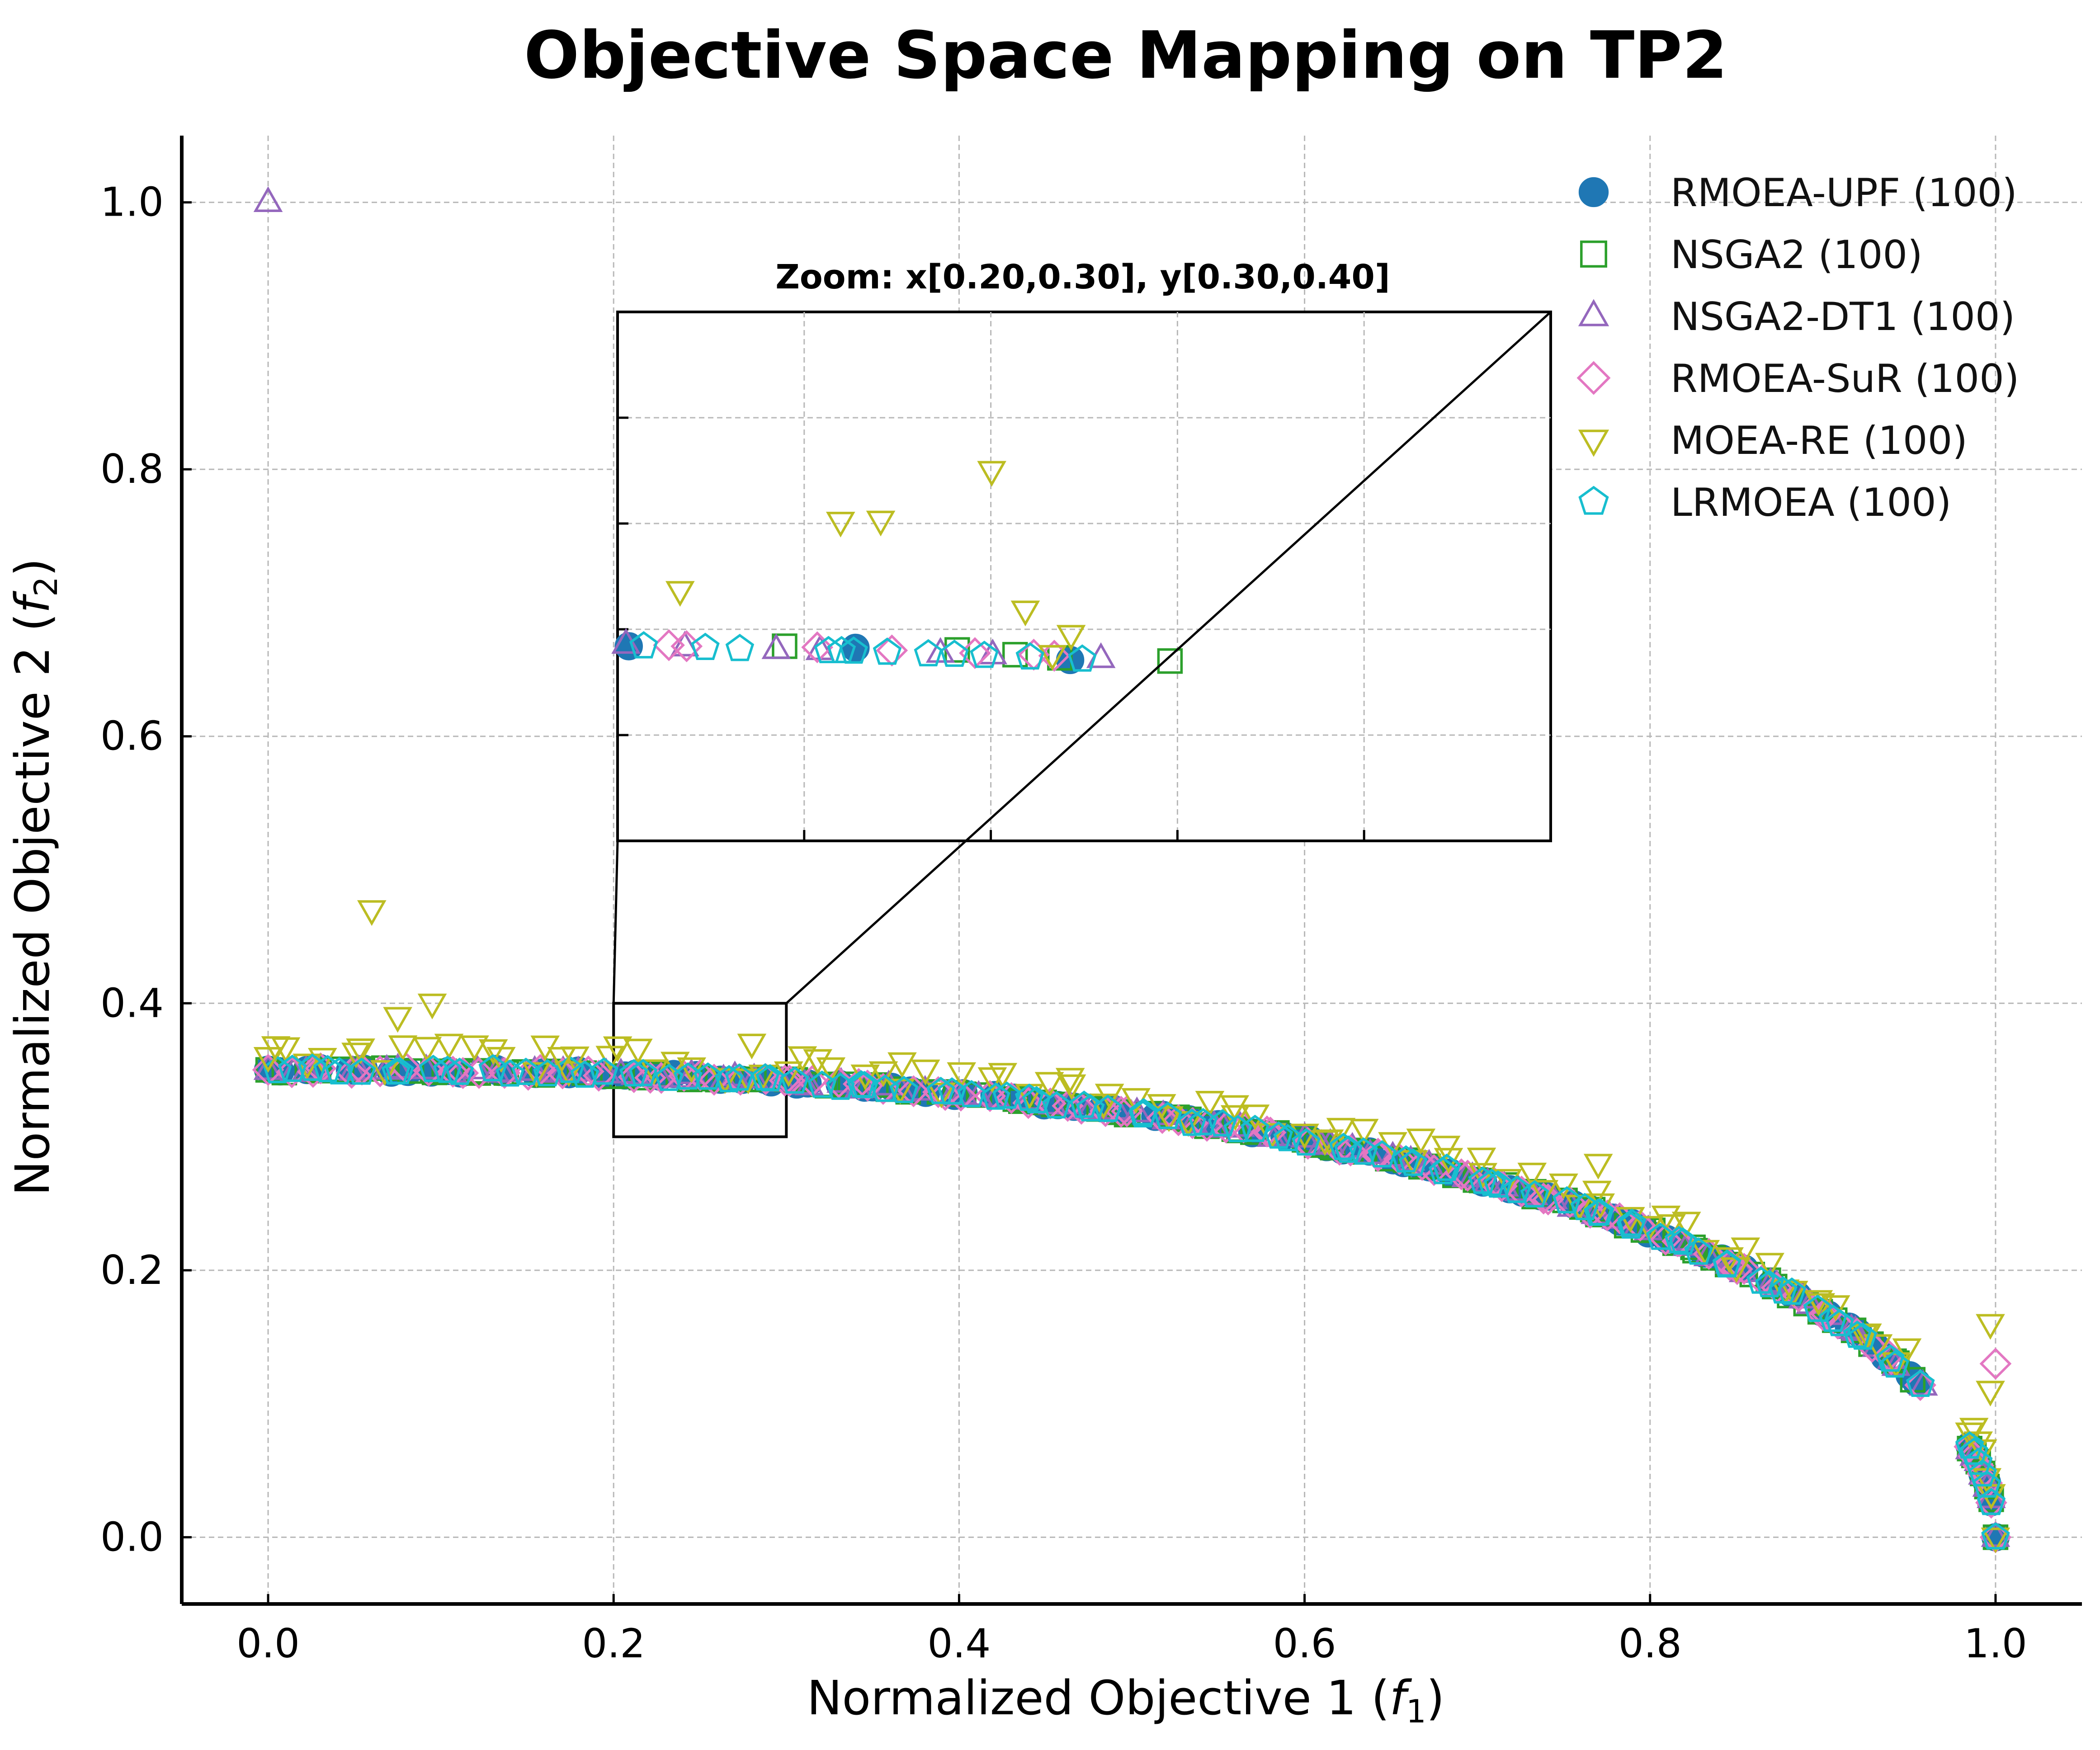  I want to click on x-tick-label: 0.0, so click(268, 1644).